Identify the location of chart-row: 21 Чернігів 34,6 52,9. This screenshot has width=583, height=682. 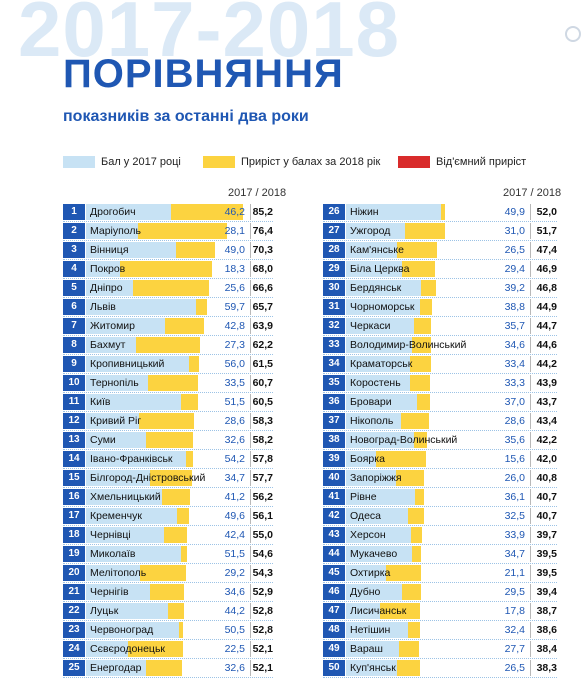
(168, 592).